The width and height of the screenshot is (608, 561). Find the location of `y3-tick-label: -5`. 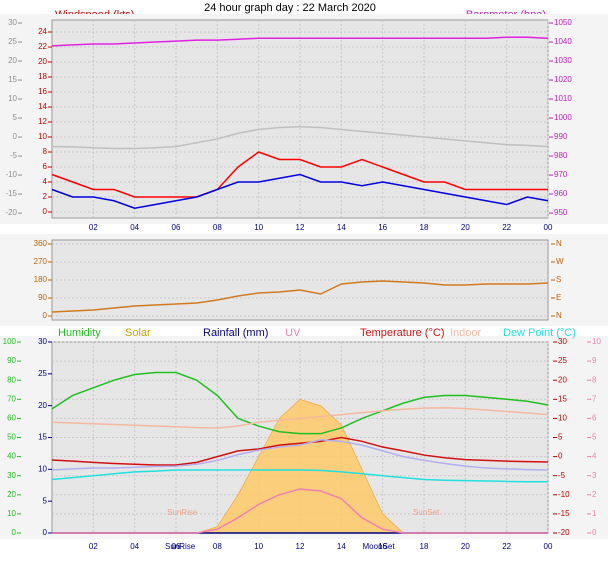

y3-tick-label: -5 is located at coordinates (14, 155).